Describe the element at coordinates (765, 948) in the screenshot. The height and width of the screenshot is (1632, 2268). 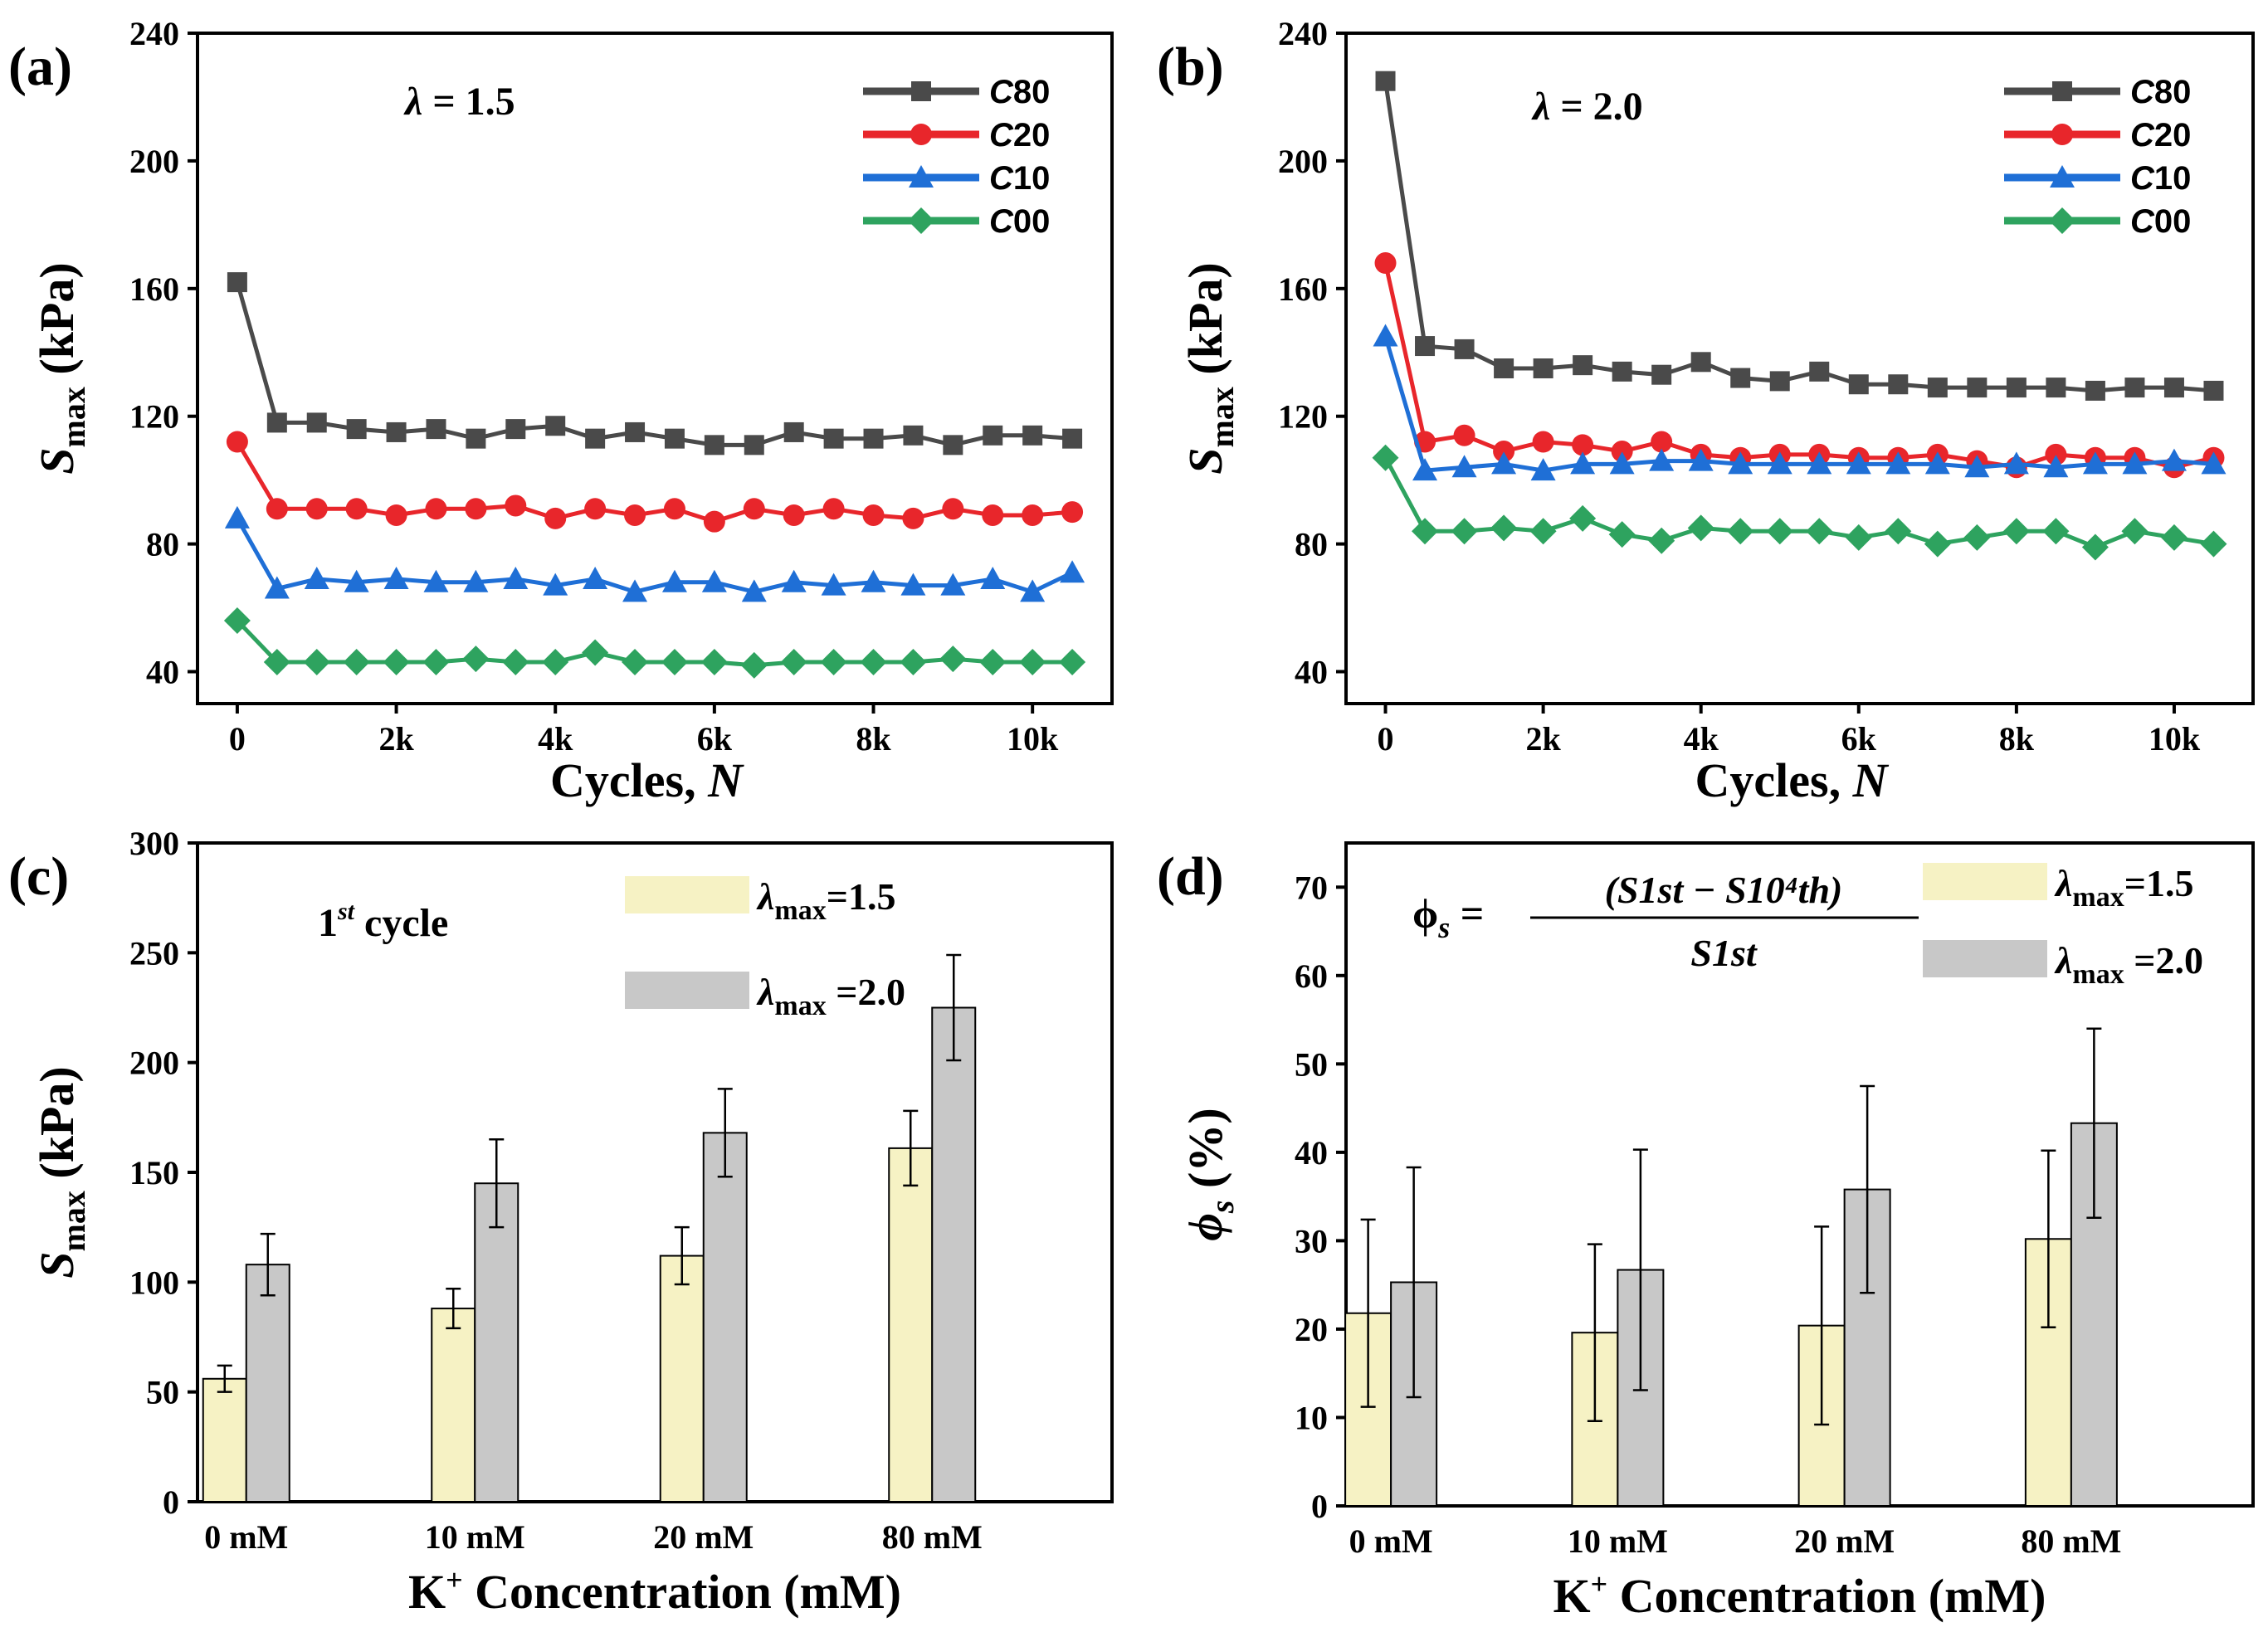
I see `legend: λmax=1.5 λmax =2.0` at that location.